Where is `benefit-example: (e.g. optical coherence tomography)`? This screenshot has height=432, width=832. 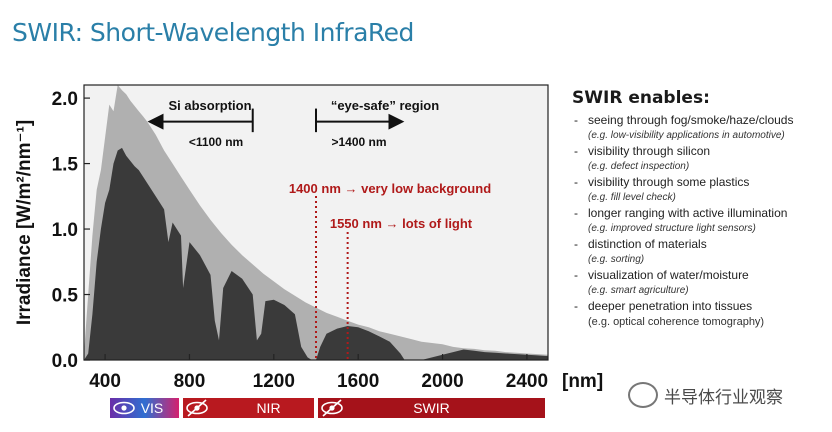 benefit-example: (e.g. optical coherence tomography) is located at coordinates (676, 322).